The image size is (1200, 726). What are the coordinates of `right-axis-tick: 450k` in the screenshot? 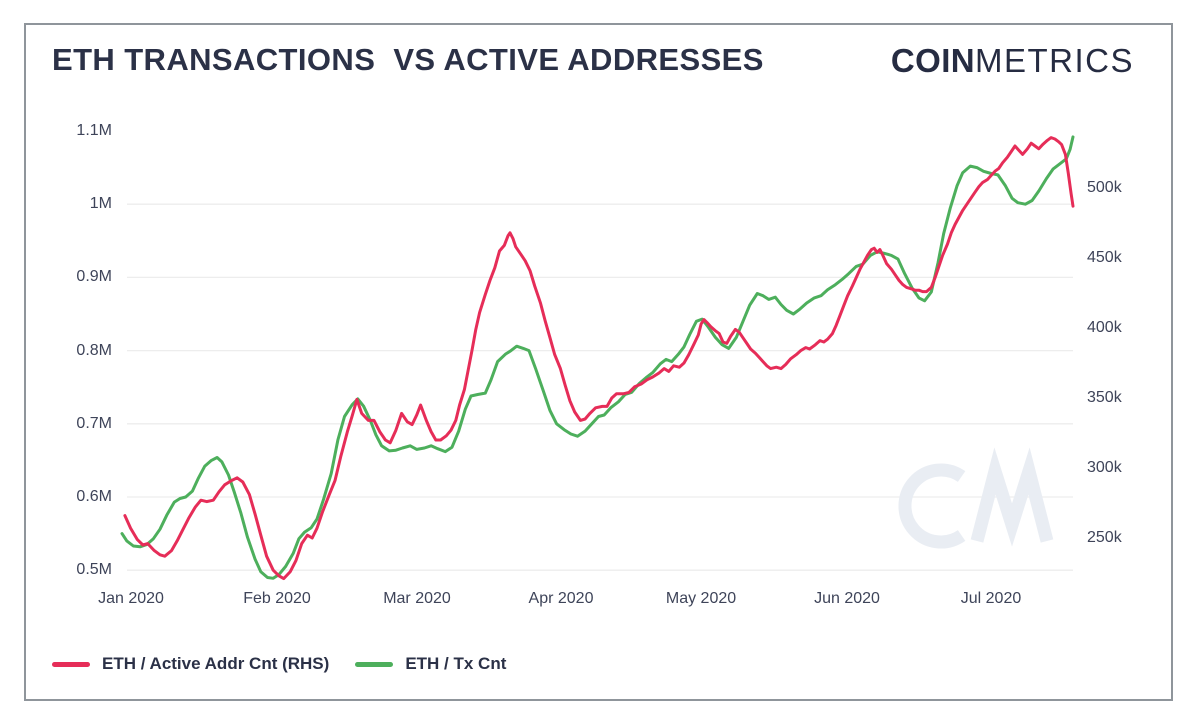 It's located at (1104, 257).